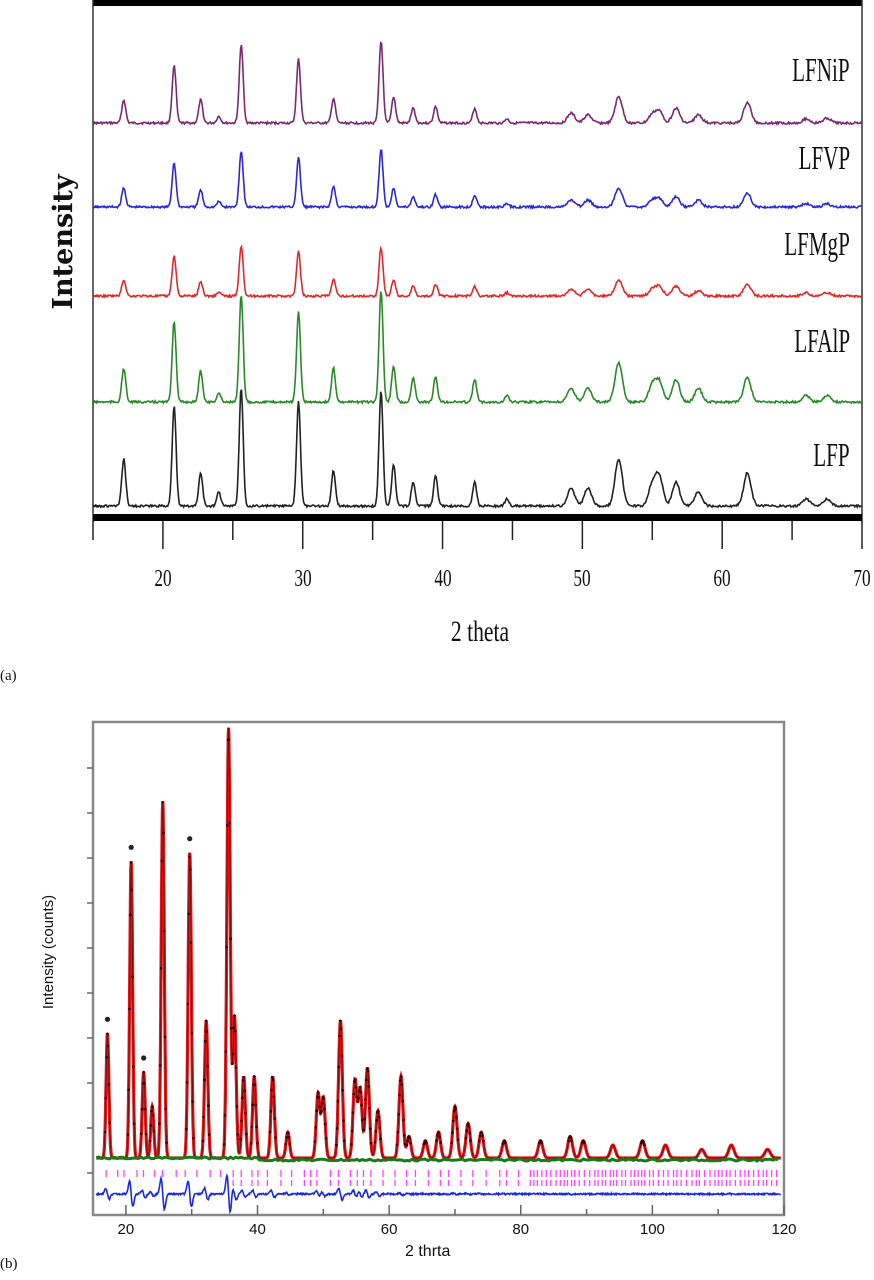  What do you see at coordinates (784, 1229) in the screenshot?
I see `x-tick-label: 120` at bounding box center [784, 1229].